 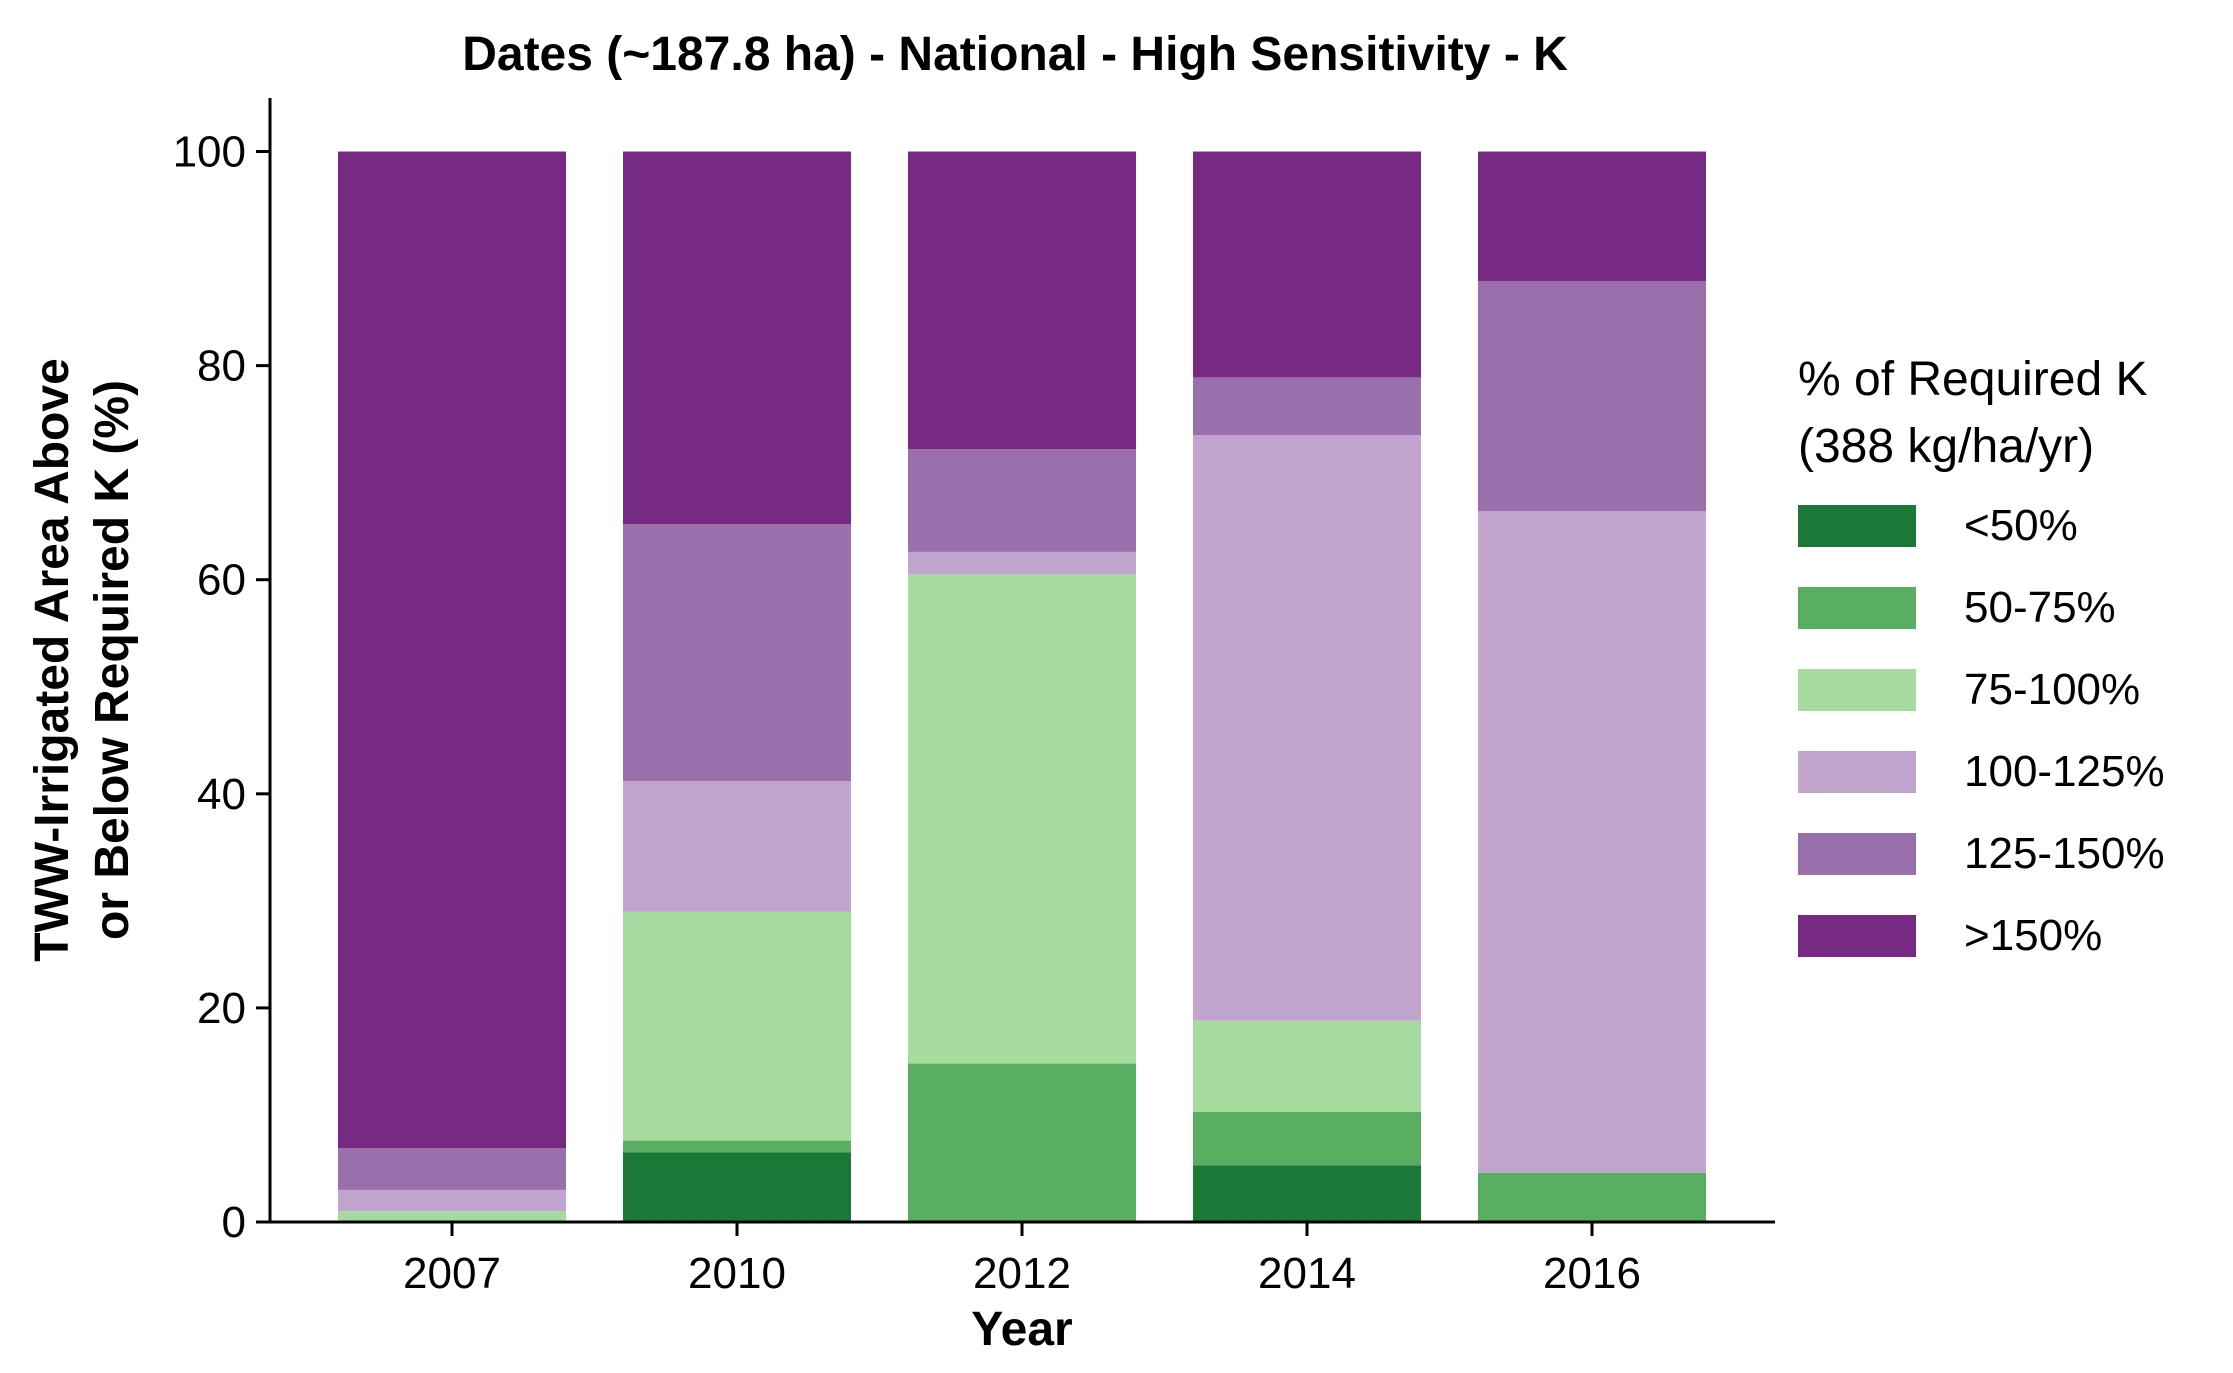 What do you see at coordinates (1946, 446) in the screenshot?
I see `legend-title: (388 kg/ha/yr)` at bounding box center [1946, 446].